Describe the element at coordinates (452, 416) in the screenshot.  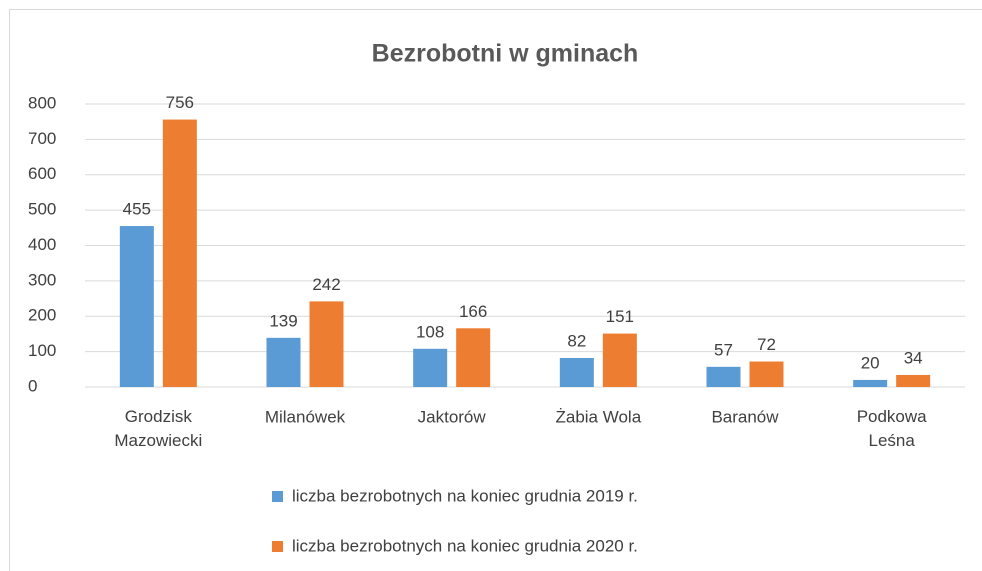
I see `x-tick-label: Jaktorów` at that location.